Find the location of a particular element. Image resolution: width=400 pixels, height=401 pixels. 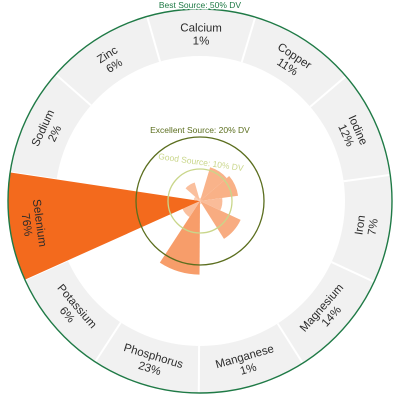

bar-sodium is located at coordinates (196, 198).